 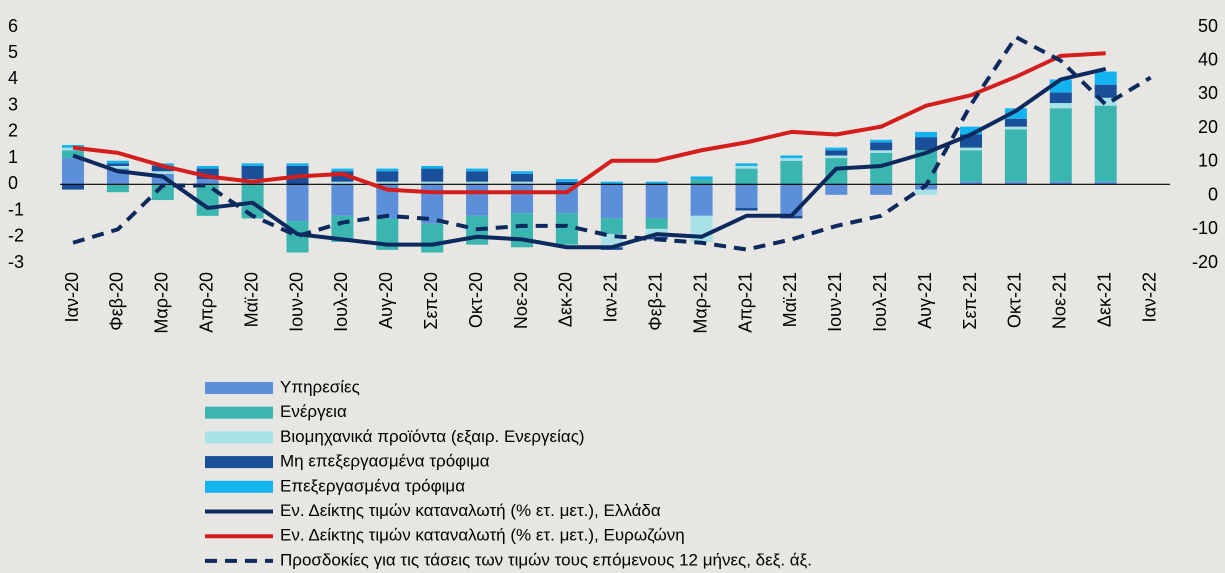 What do you see at coordinates (835, 302) in the screenshot?
I see `x-tick-label: Ιουν-21` at bounding box center [835, 302].